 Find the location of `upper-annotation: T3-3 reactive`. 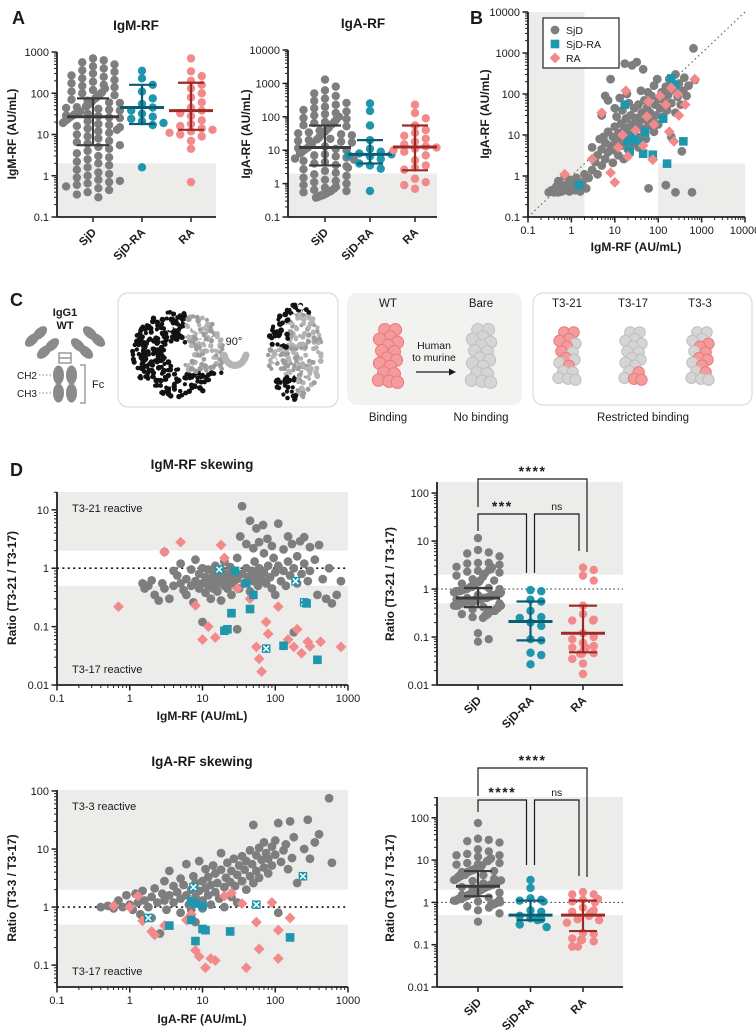

upper-annotation: T3-3 reactive is located at coordinates (104, 807).